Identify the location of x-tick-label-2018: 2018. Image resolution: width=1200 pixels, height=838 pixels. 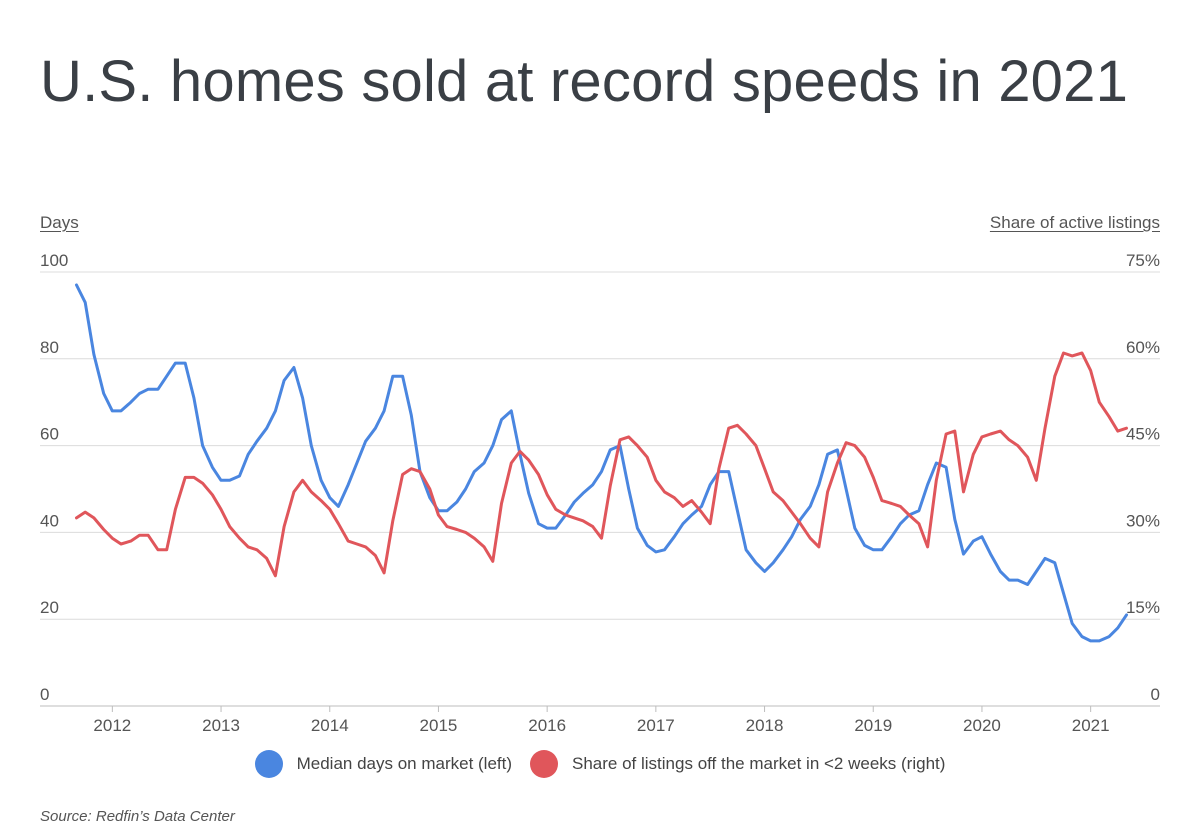
(765, 725).